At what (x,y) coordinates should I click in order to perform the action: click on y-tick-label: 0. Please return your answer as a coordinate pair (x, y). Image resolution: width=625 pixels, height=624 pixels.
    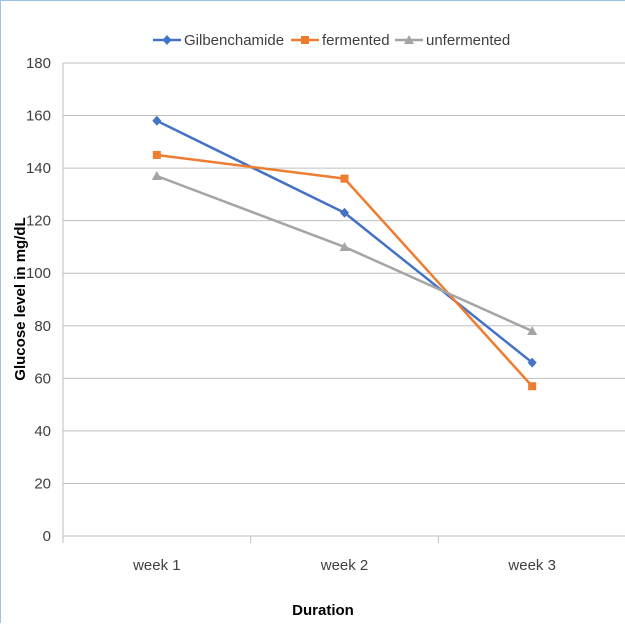
    Looking at the image, I should click on (47, 536).